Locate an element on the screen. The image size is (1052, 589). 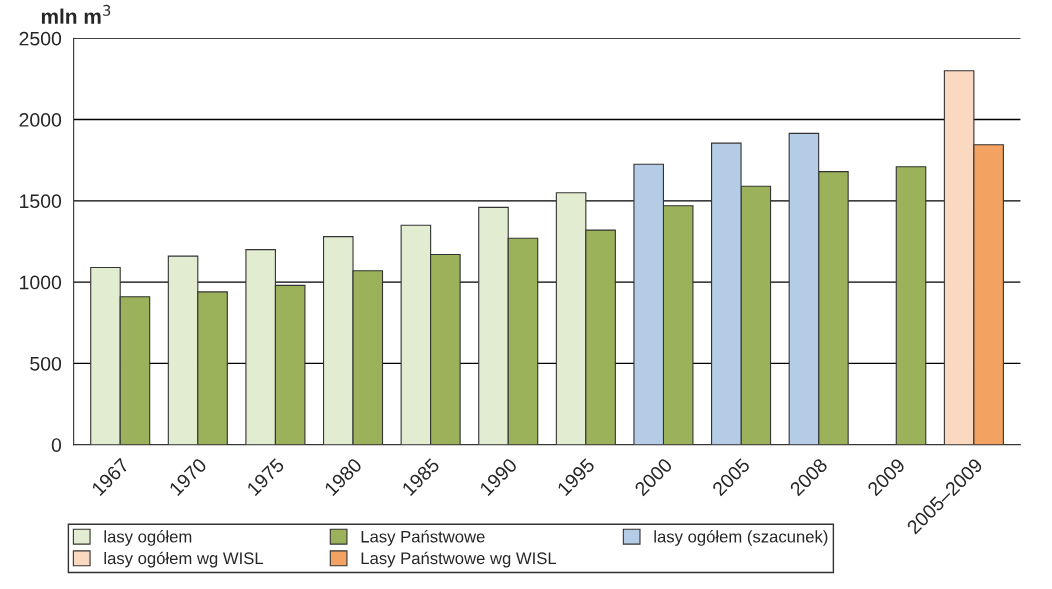
legend-label: Lasy Państwowe wg WISL is located at coordinates (459, 559).